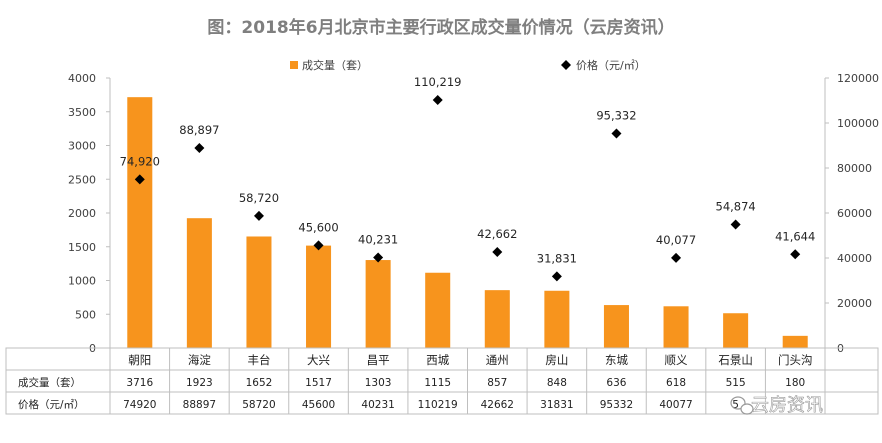 This screenshot has height=443, width=882. I want to click on table-cell: 1303, so click(378, 383).